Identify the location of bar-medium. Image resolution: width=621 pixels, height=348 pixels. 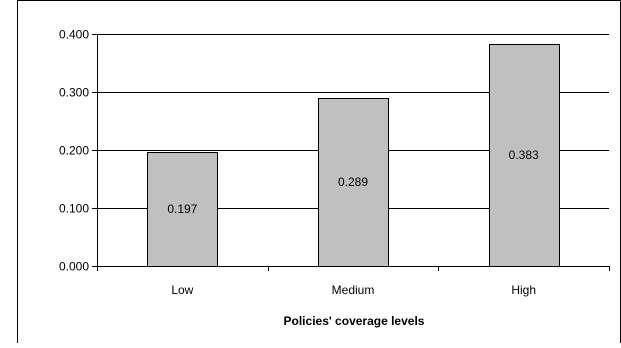
(353, 182).